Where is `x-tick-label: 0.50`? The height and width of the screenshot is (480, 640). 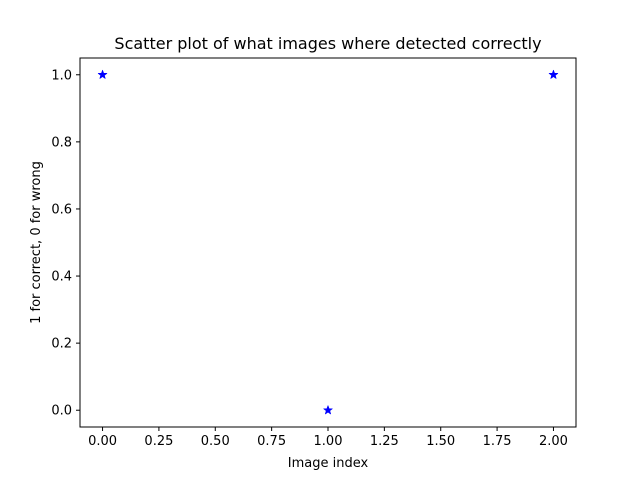 x-tick-label: 0.50 is located at coordinates (215, 441).